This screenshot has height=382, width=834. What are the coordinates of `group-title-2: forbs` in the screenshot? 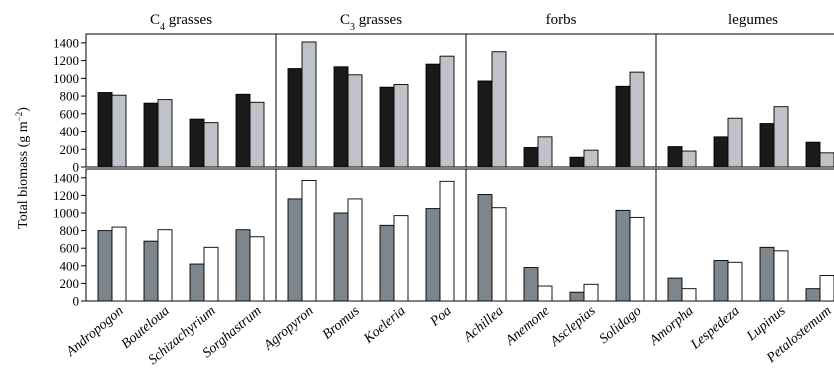 It's located at (561, 20).